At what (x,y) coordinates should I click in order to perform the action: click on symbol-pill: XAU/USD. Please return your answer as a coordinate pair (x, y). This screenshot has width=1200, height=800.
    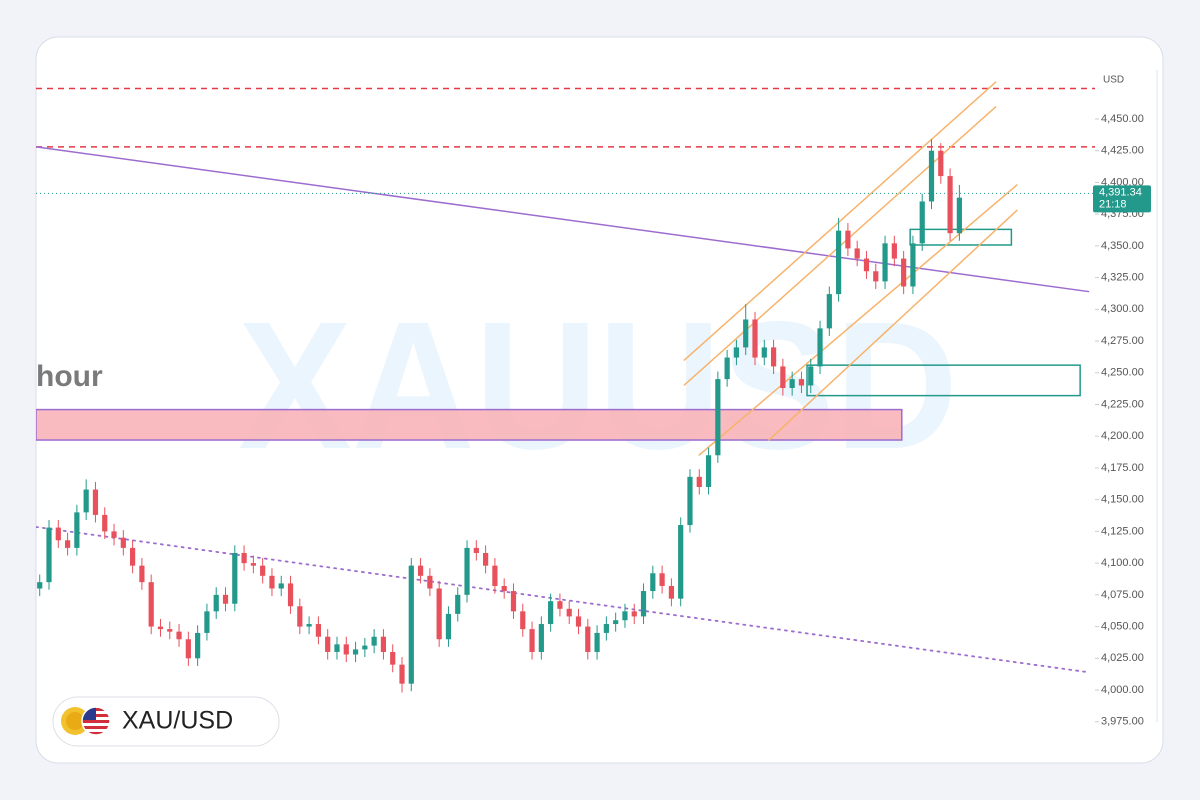
    Looking at the image, I should click on (166, 721).